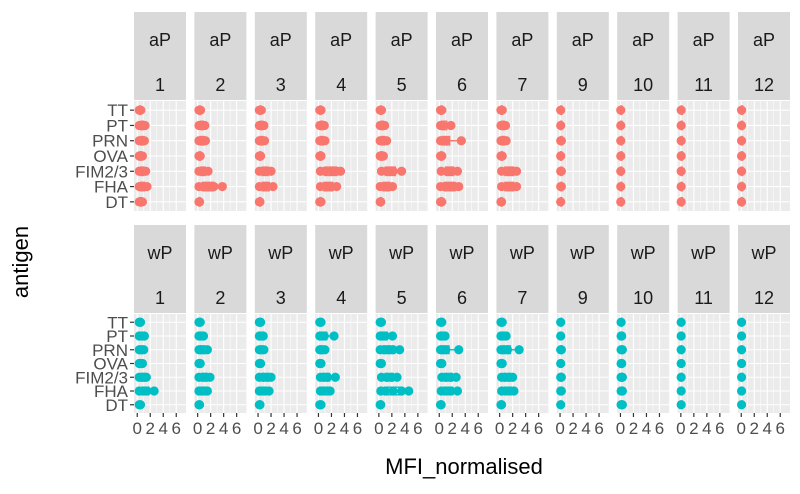 This screenshot has width=800, height=494. Describe the element at coordinates (111, 187) in the screenshot. I see `y-tick-label: FHA` at that location.